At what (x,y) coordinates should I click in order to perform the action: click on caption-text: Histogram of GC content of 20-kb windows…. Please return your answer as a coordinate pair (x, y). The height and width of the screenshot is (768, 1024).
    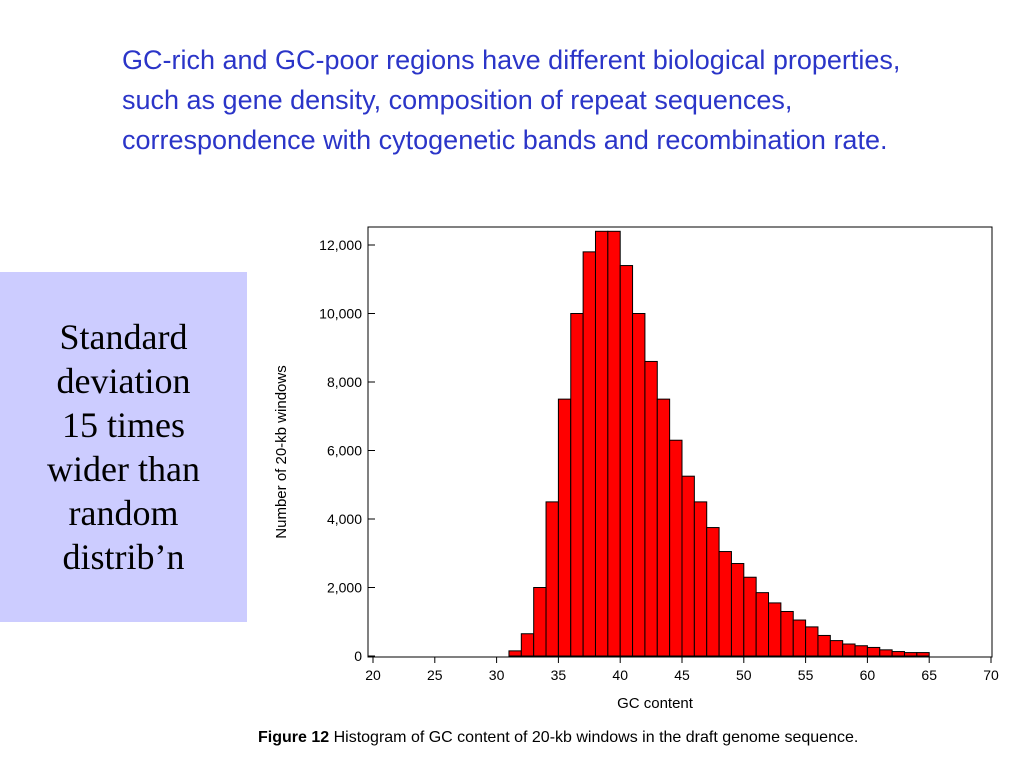
    Looking at the image, I should click on (594, 737).